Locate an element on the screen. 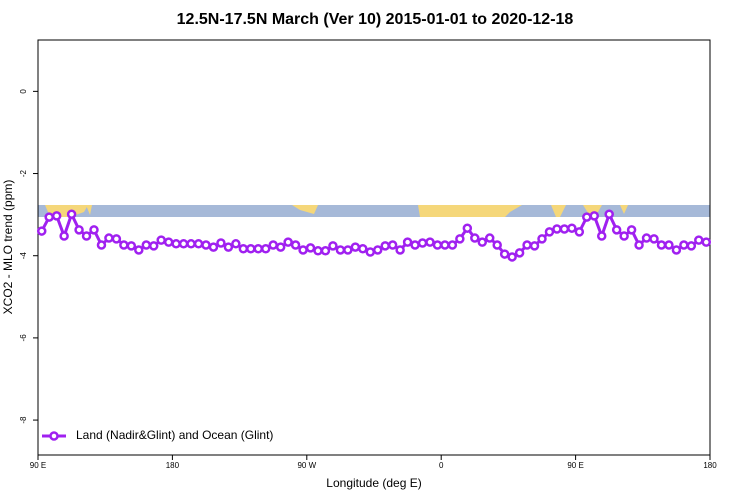  x-tick-label: 90 W is located at coordinates (306, 465).